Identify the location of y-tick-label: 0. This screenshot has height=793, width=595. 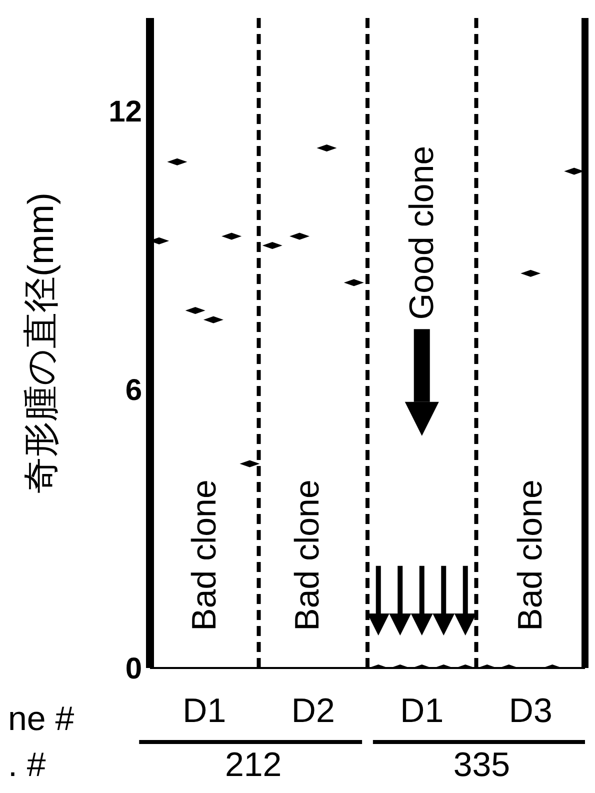
(133, 669).